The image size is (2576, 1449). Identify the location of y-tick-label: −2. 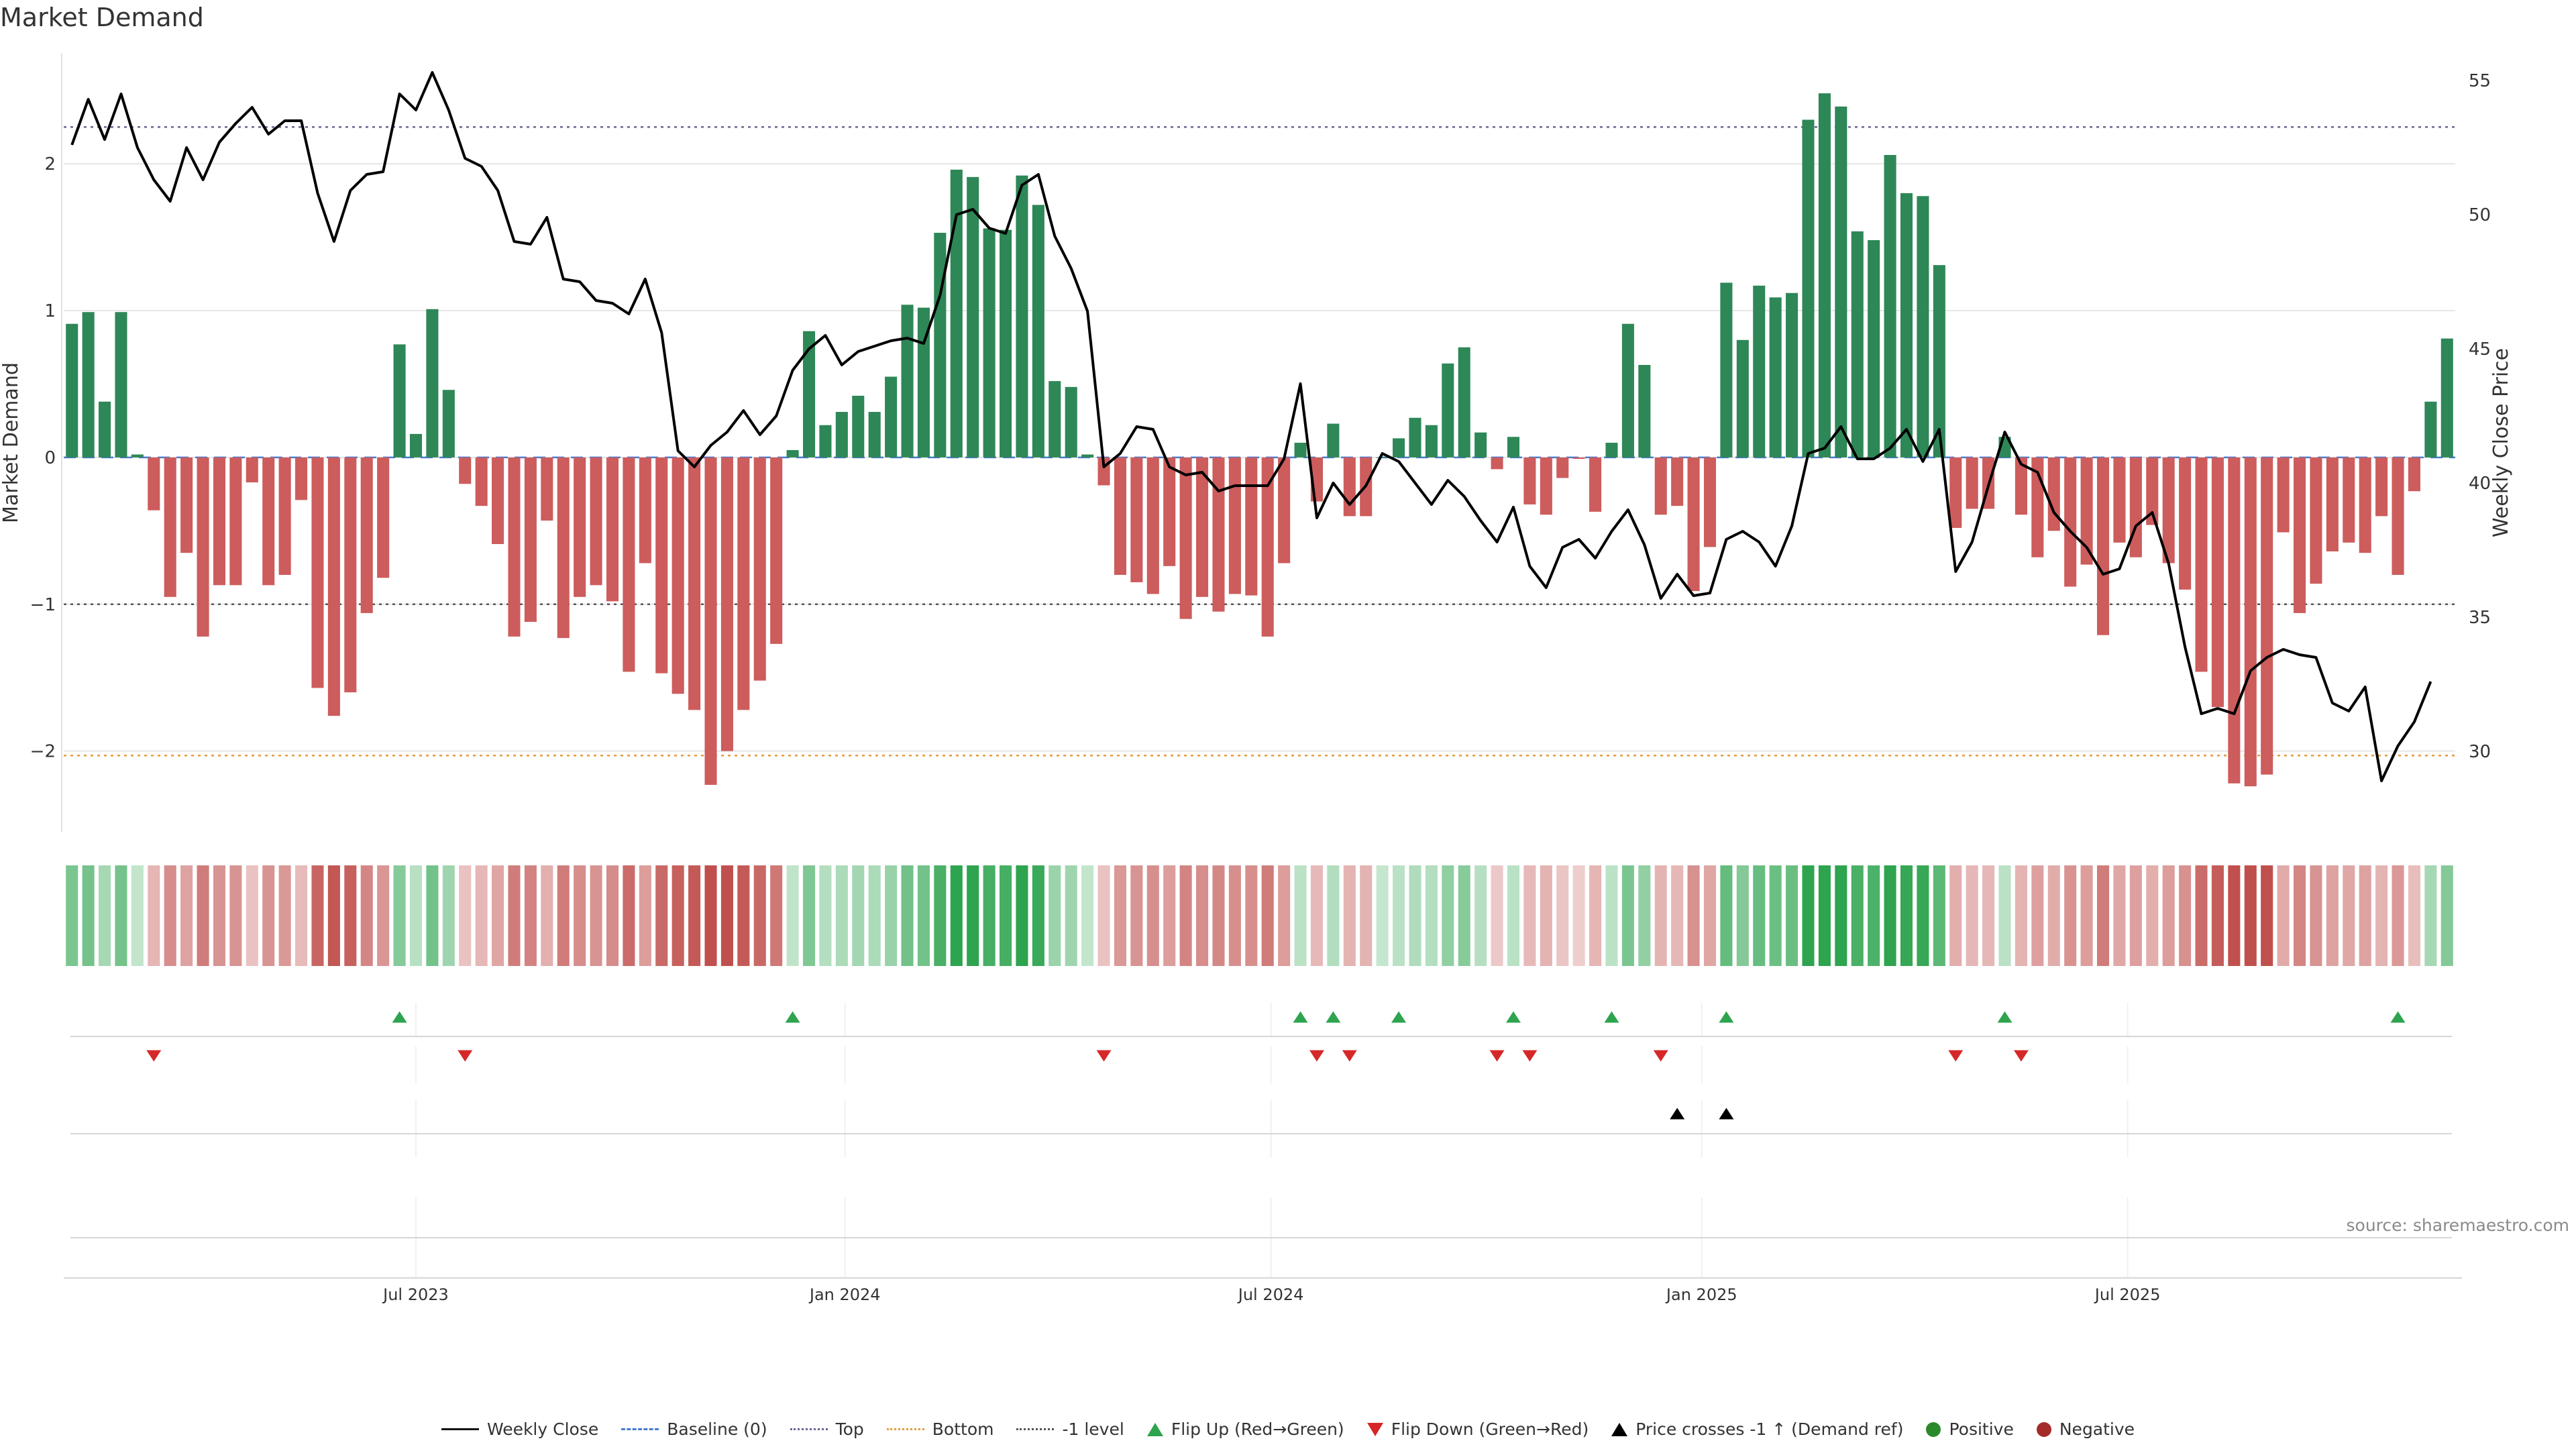
(43, 752).